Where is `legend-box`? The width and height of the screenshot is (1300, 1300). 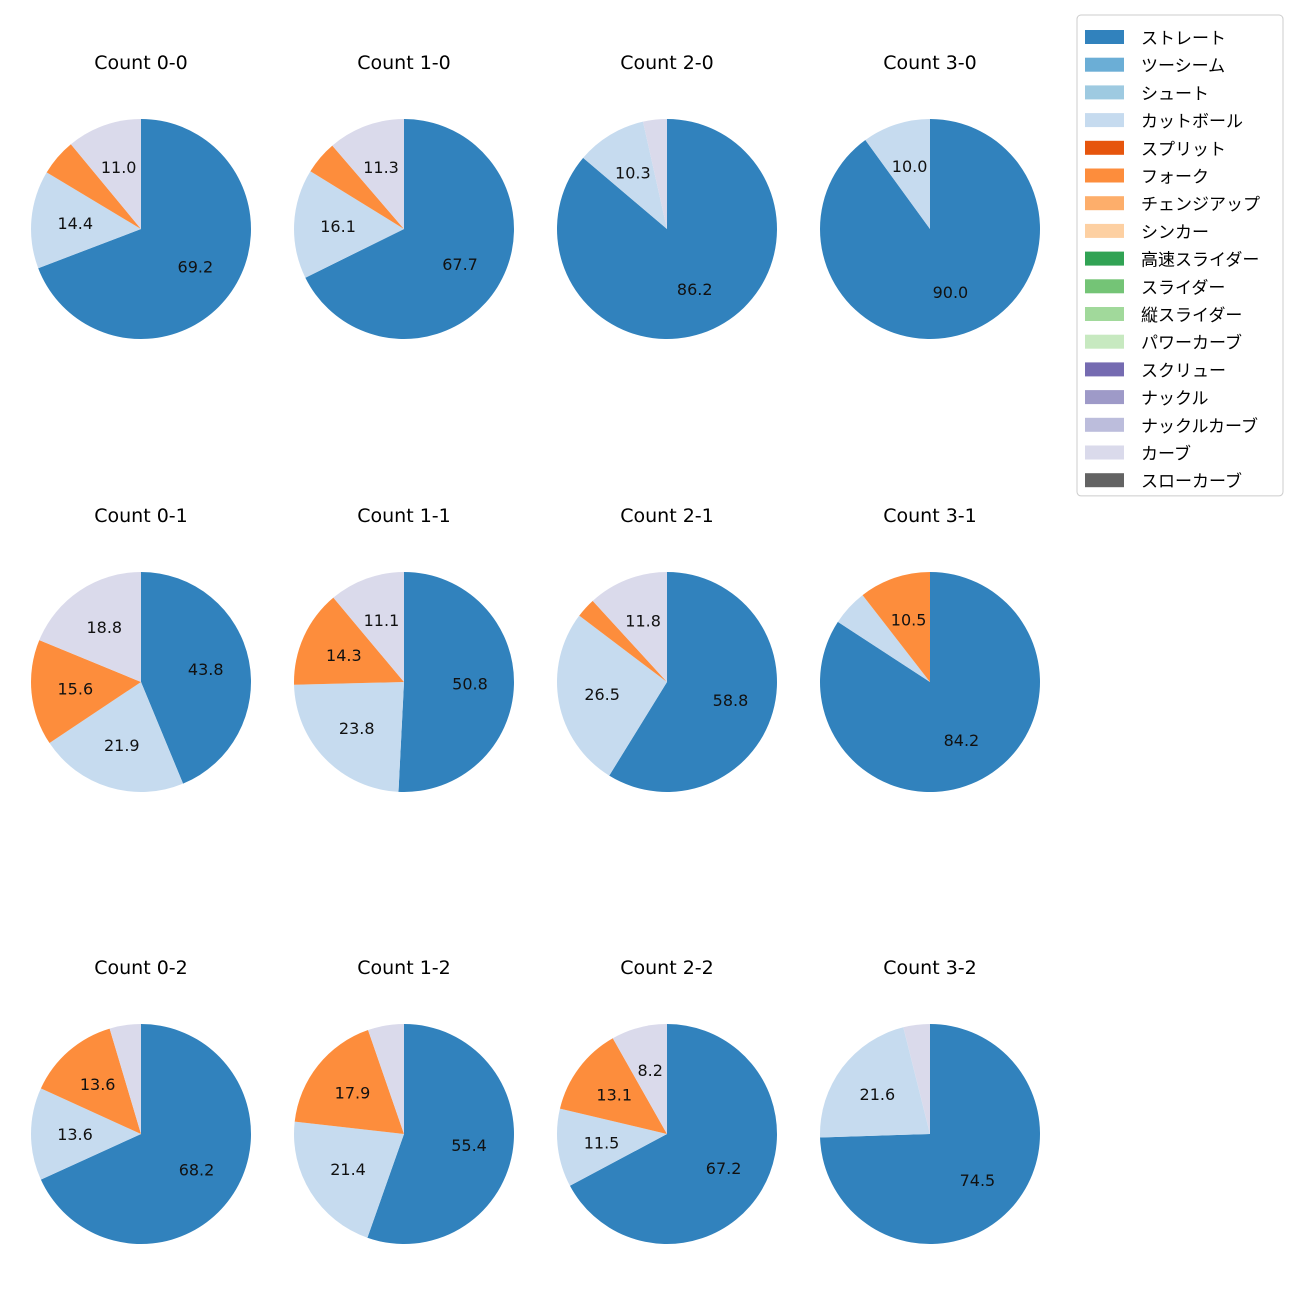
legend-box is located at coordinates (1180, 255).